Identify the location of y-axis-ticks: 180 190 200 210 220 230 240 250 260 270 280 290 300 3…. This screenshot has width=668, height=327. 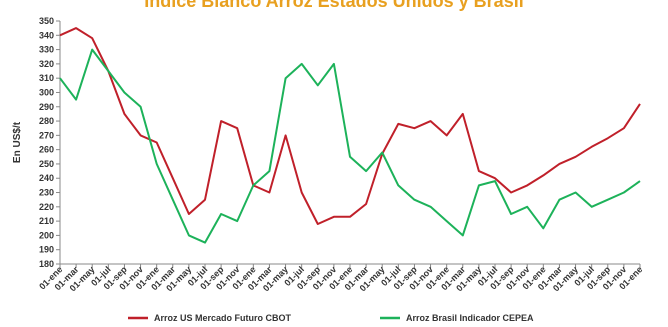
(49, 142).